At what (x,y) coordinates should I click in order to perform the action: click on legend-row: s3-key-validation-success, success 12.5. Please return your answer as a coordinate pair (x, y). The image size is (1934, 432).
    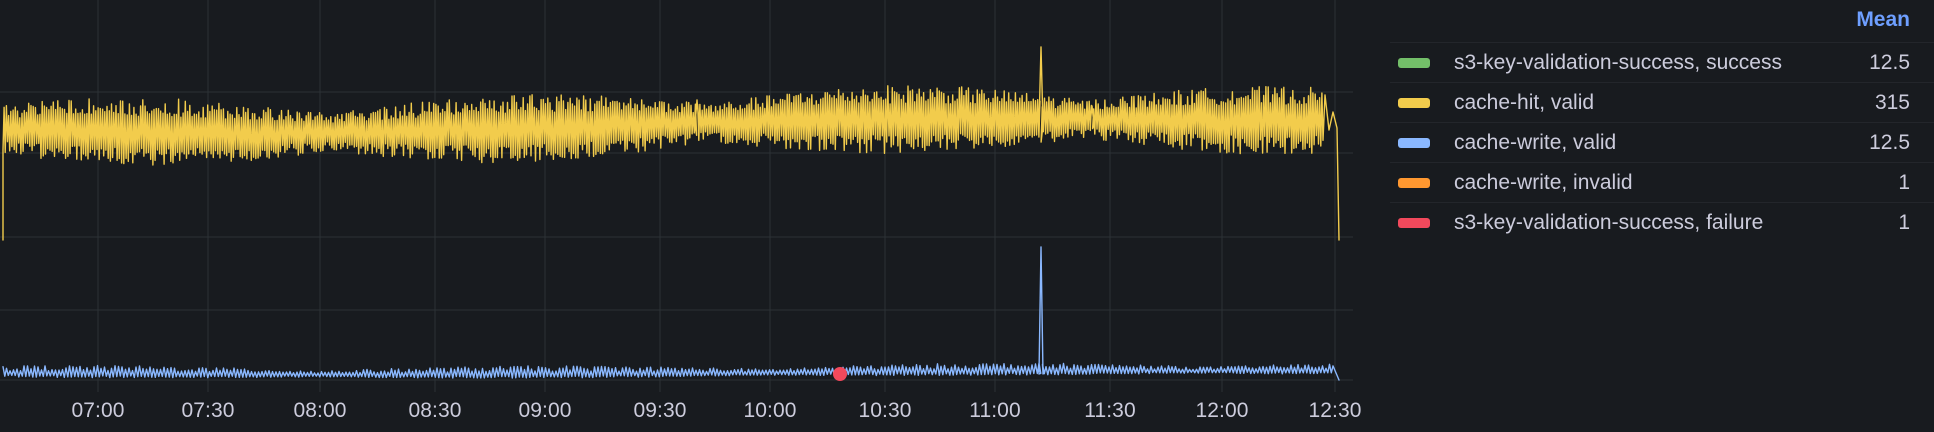
    Looking at the image, I should click on (1662, 62).